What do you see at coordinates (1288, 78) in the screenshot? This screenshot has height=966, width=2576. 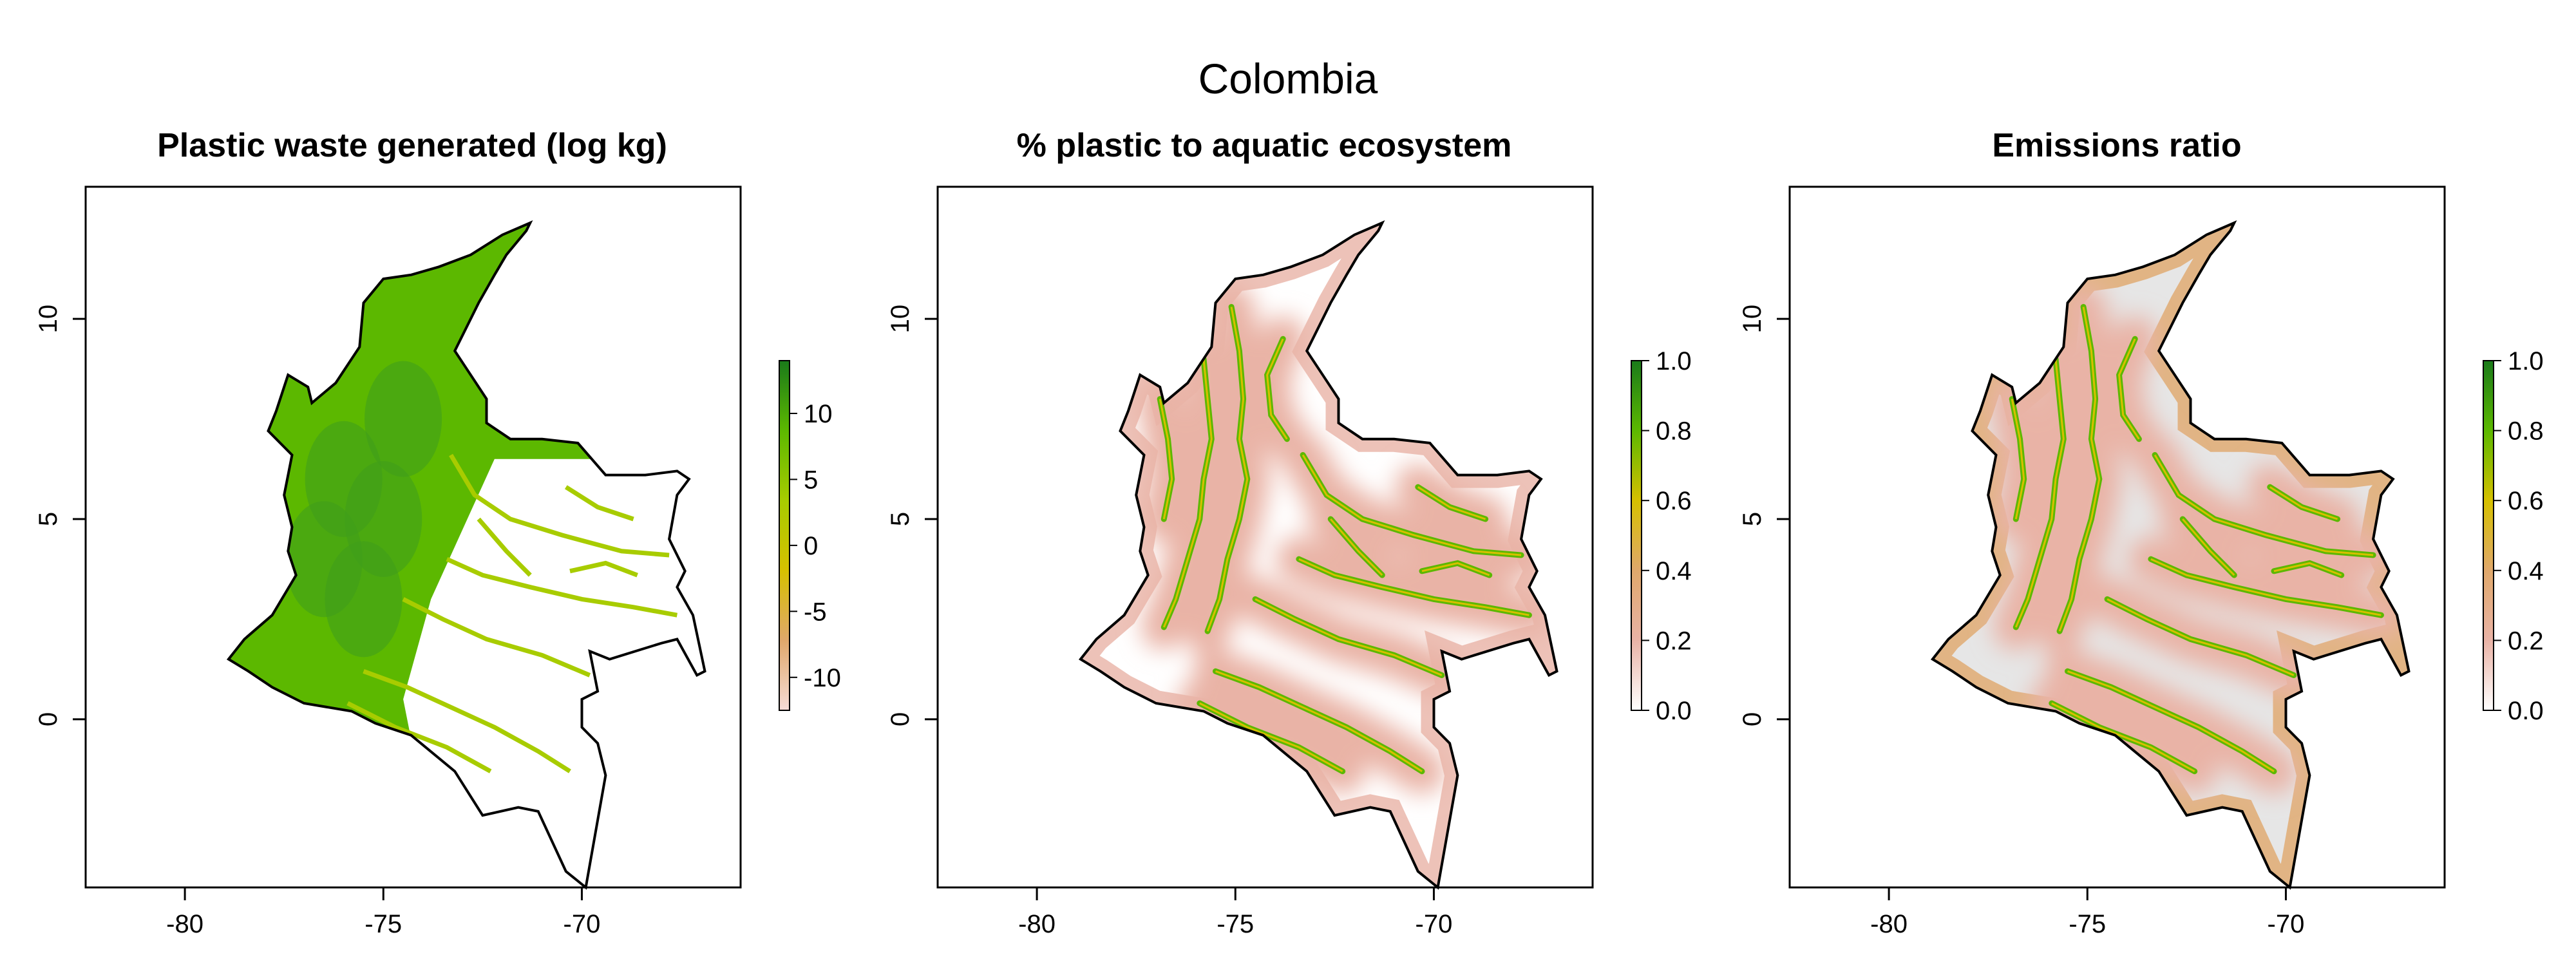 I see `figure-title: Colombia` at bounding box center [1288, 78].